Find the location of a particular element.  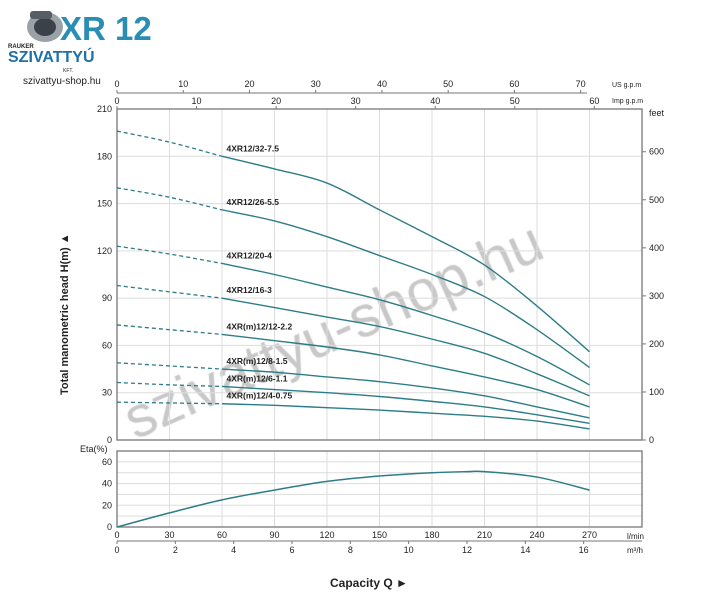

m3h-tick-label: 14 is located at coordinates (525, 550).